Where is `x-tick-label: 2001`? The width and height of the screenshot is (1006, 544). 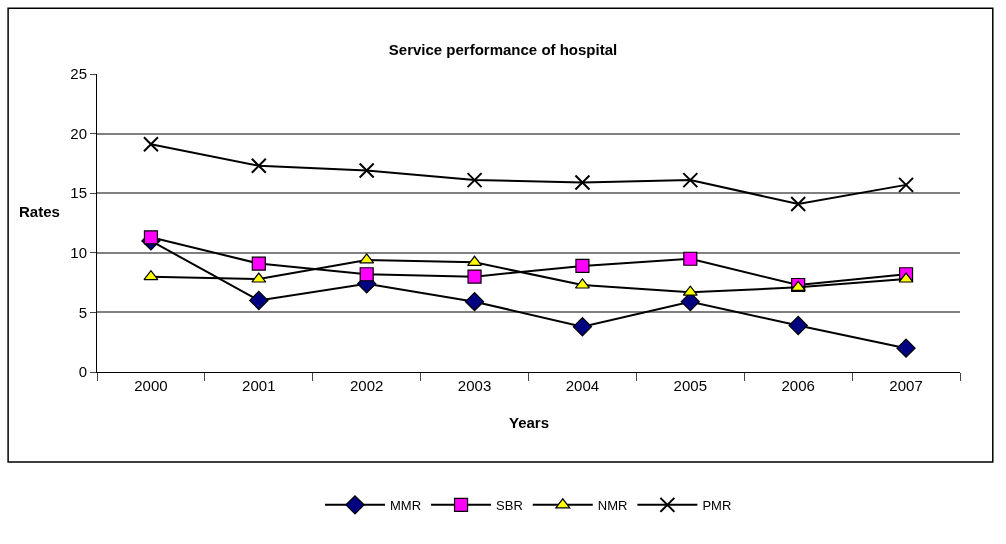
x-tick-label: 2001 is located at coordinates (259, 385).